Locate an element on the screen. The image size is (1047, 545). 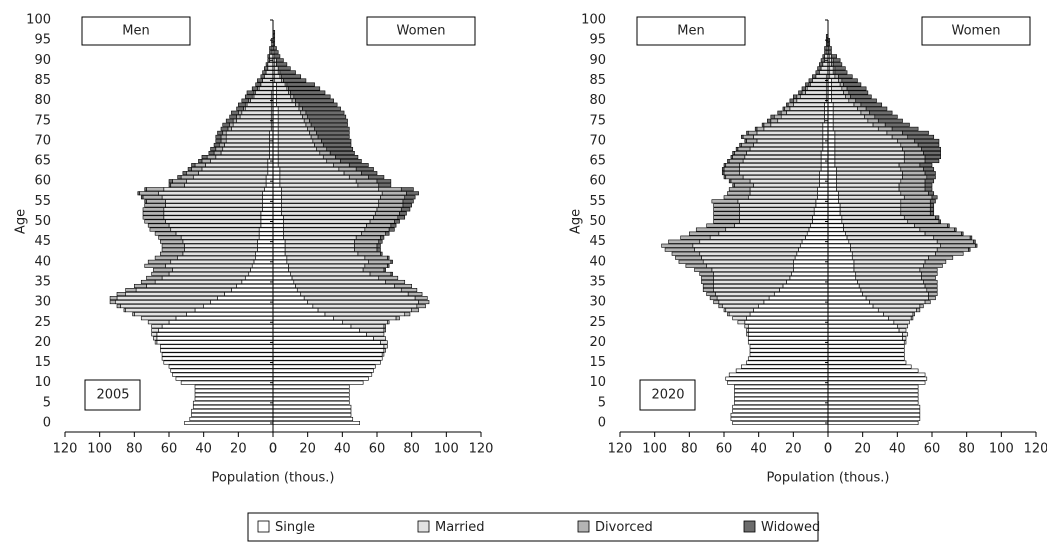
x-tick-label: 60 is located at coordinates (377, 449).